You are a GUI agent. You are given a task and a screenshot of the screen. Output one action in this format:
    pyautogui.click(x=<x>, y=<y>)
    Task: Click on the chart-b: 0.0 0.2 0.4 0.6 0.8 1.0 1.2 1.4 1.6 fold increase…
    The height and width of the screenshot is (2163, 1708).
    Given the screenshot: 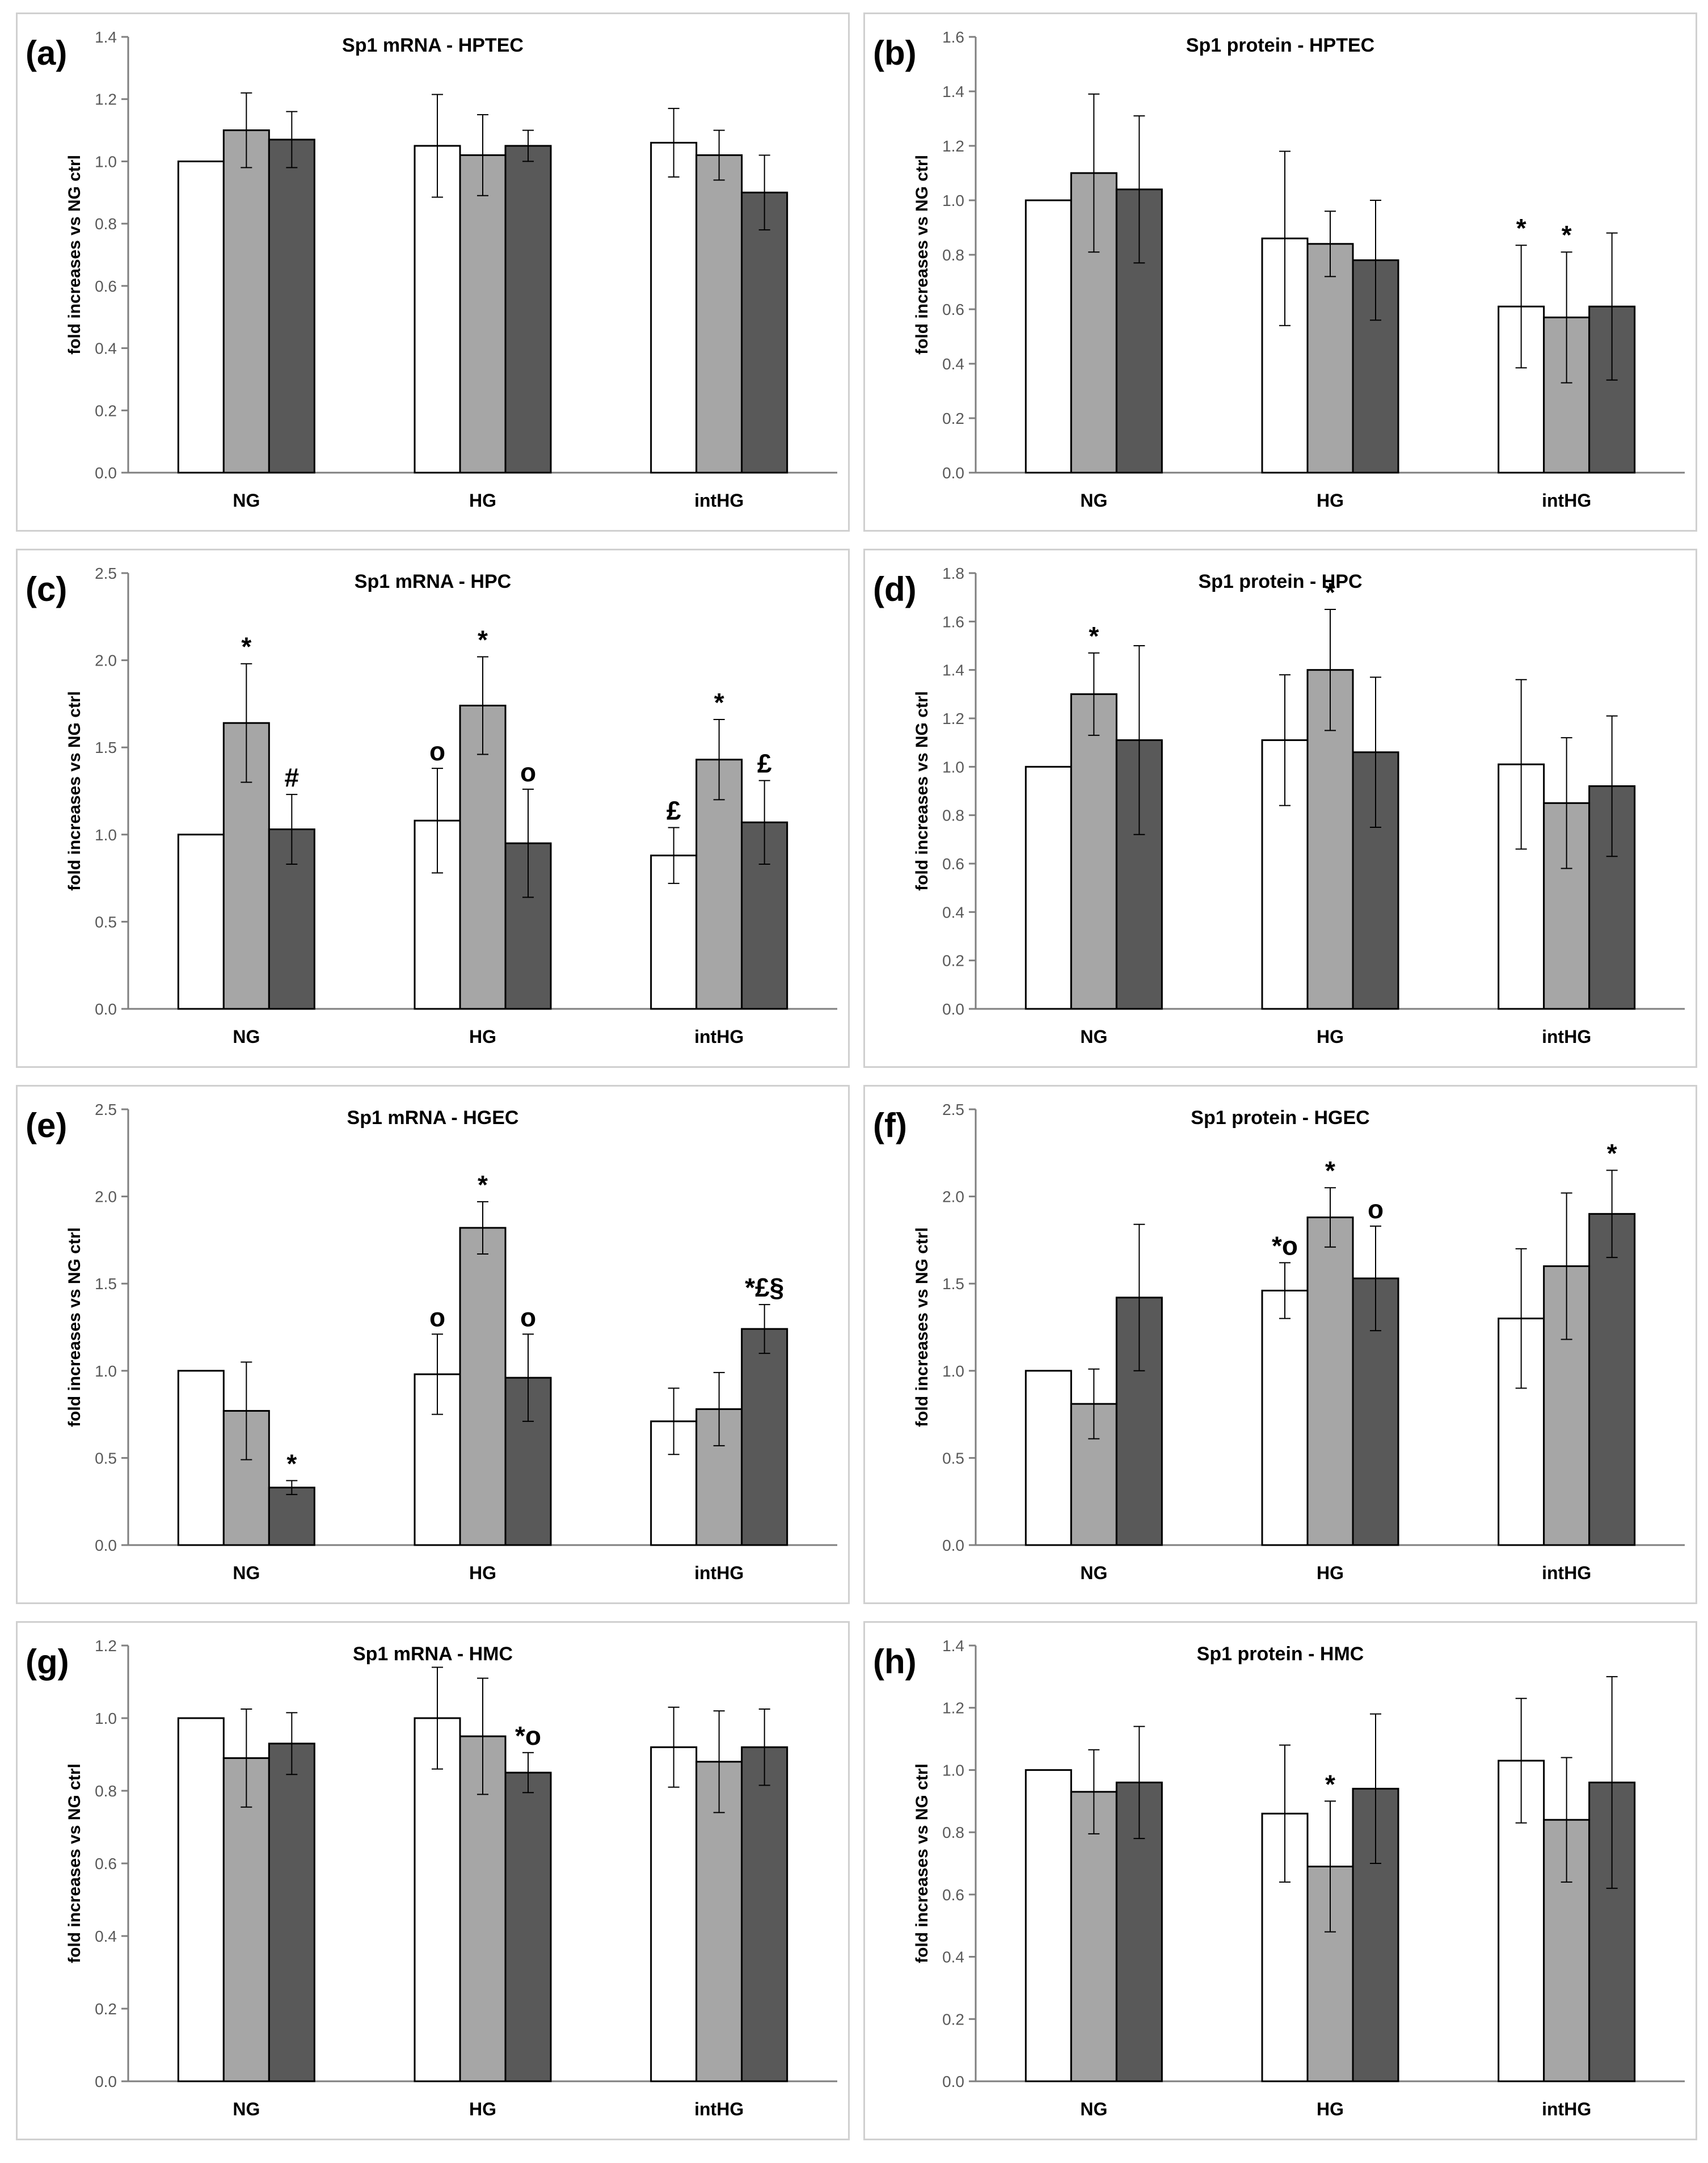 What is the action you would take?
    pyautogui.click(x=1299, y=269)
    